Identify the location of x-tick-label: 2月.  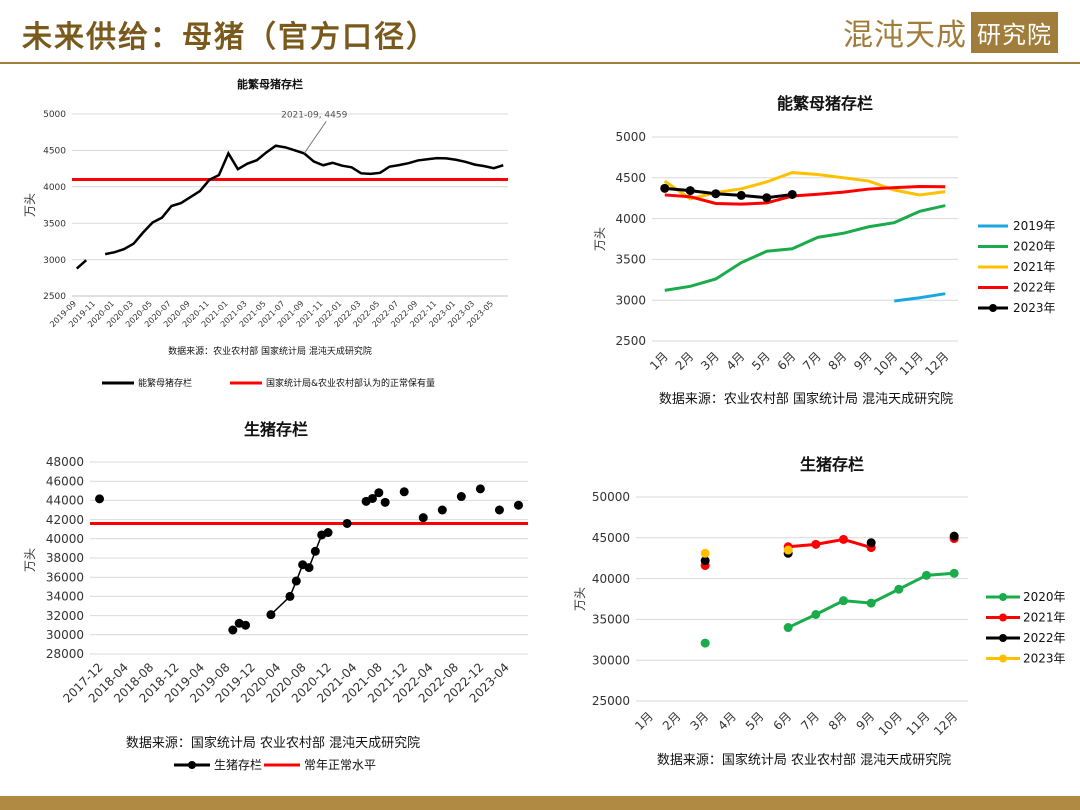
(672, 721).